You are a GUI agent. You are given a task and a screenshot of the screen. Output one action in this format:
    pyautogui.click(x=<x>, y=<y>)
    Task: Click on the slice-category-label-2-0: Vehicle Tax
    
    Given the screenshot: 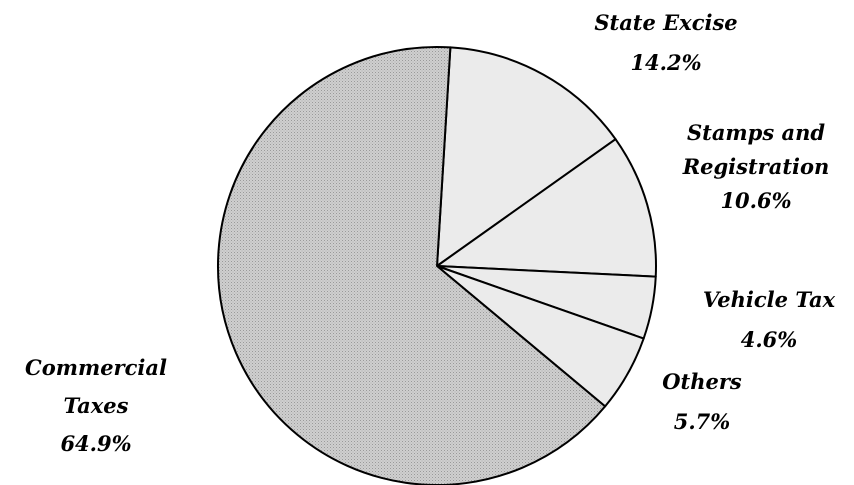 What is the action you would take?
    pyautogui.click(x=769, y=299)
    